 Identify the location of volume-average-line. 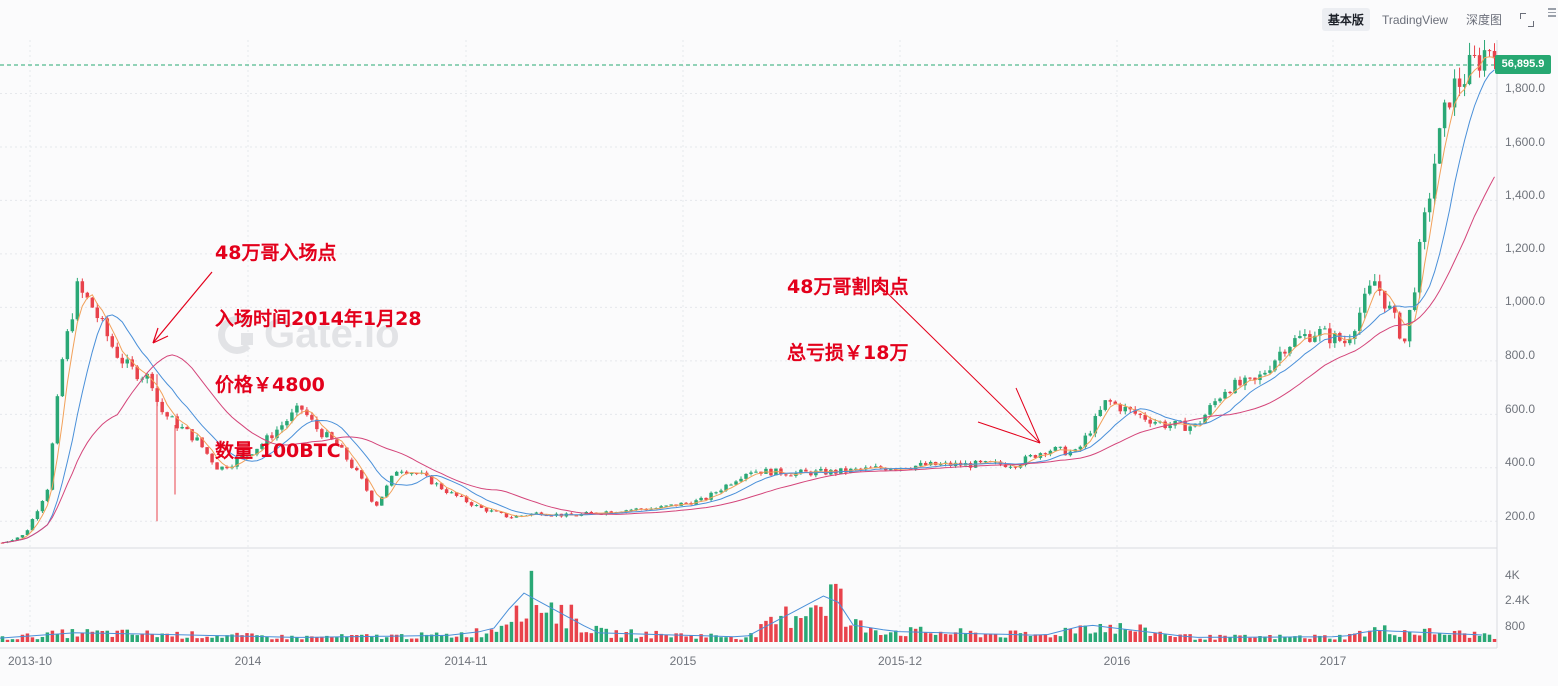
(741, 615).